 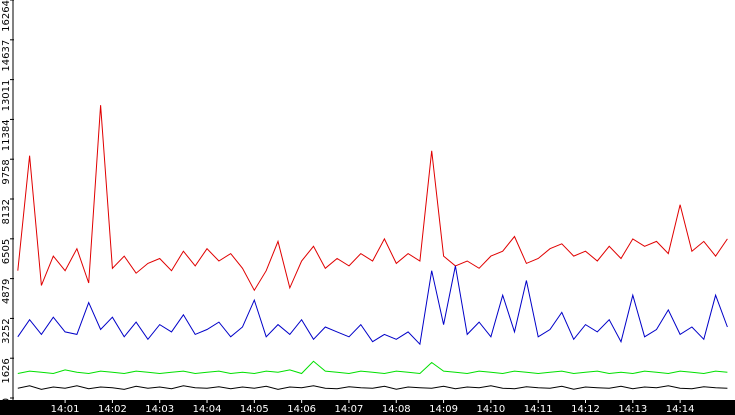 What do you see at coordinates (680, 409) in the screenshot?
I see `x-tick-label: 14:14` at bounding box center [680, 409].